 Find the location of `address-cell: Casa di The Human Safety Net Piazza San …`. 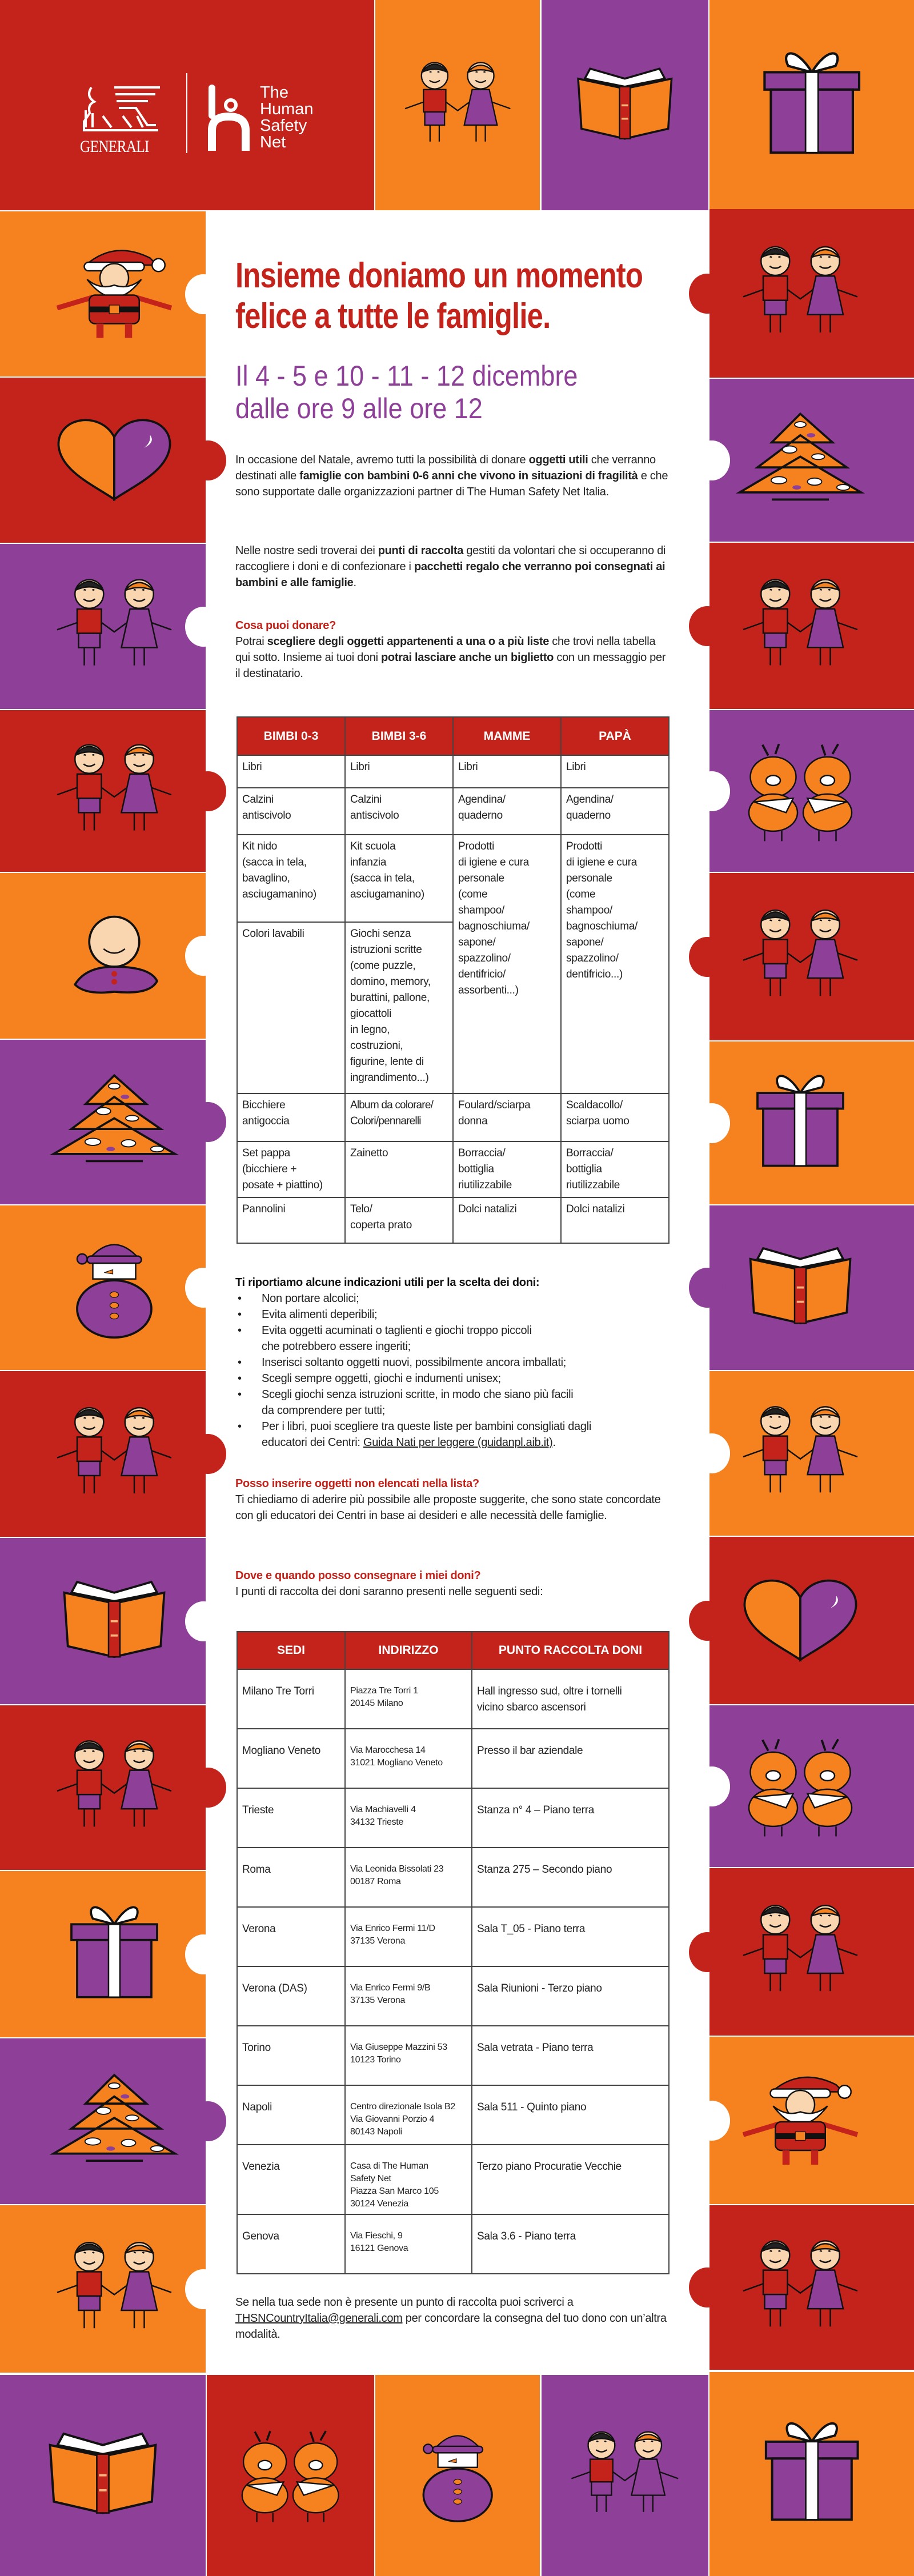

address-cell: Casa di The Human Safety Net Piazza San … is located at coordinates (408, 2179).